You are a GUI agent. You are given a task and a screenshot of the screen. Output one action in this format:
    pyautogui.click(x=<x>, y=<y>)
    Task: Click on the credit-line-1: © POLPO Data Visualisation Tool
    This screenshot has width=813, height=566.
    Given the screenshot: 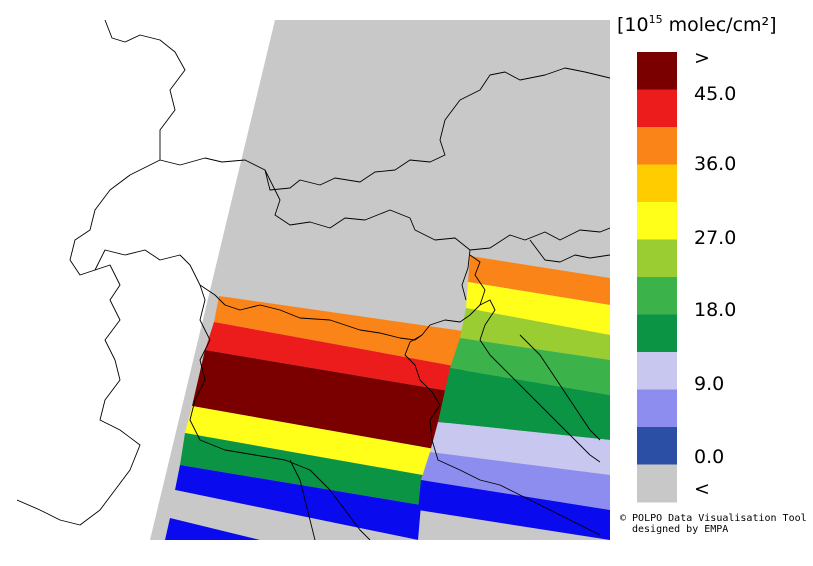 What is the action you would take?
    pyautogui.click(x=713, y=518)
    